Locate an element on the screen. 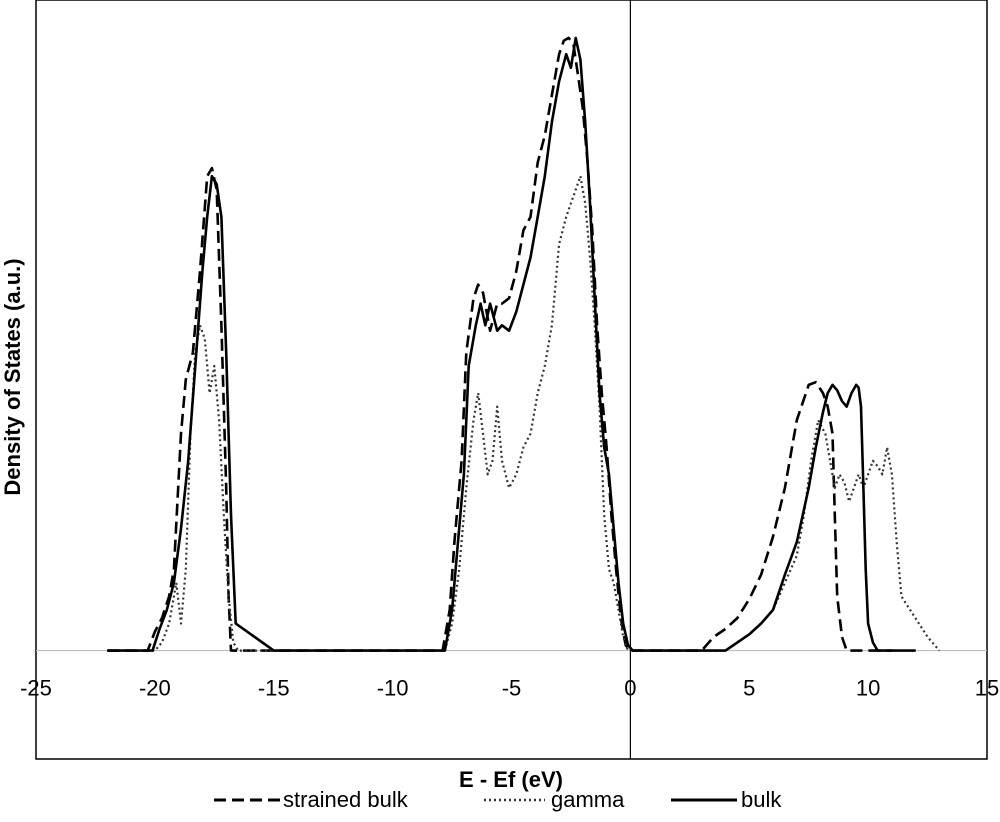 The width and height of the screenshot is (1000, 822). legend-label-gamma: gamma is located at coordinates (588, 799).